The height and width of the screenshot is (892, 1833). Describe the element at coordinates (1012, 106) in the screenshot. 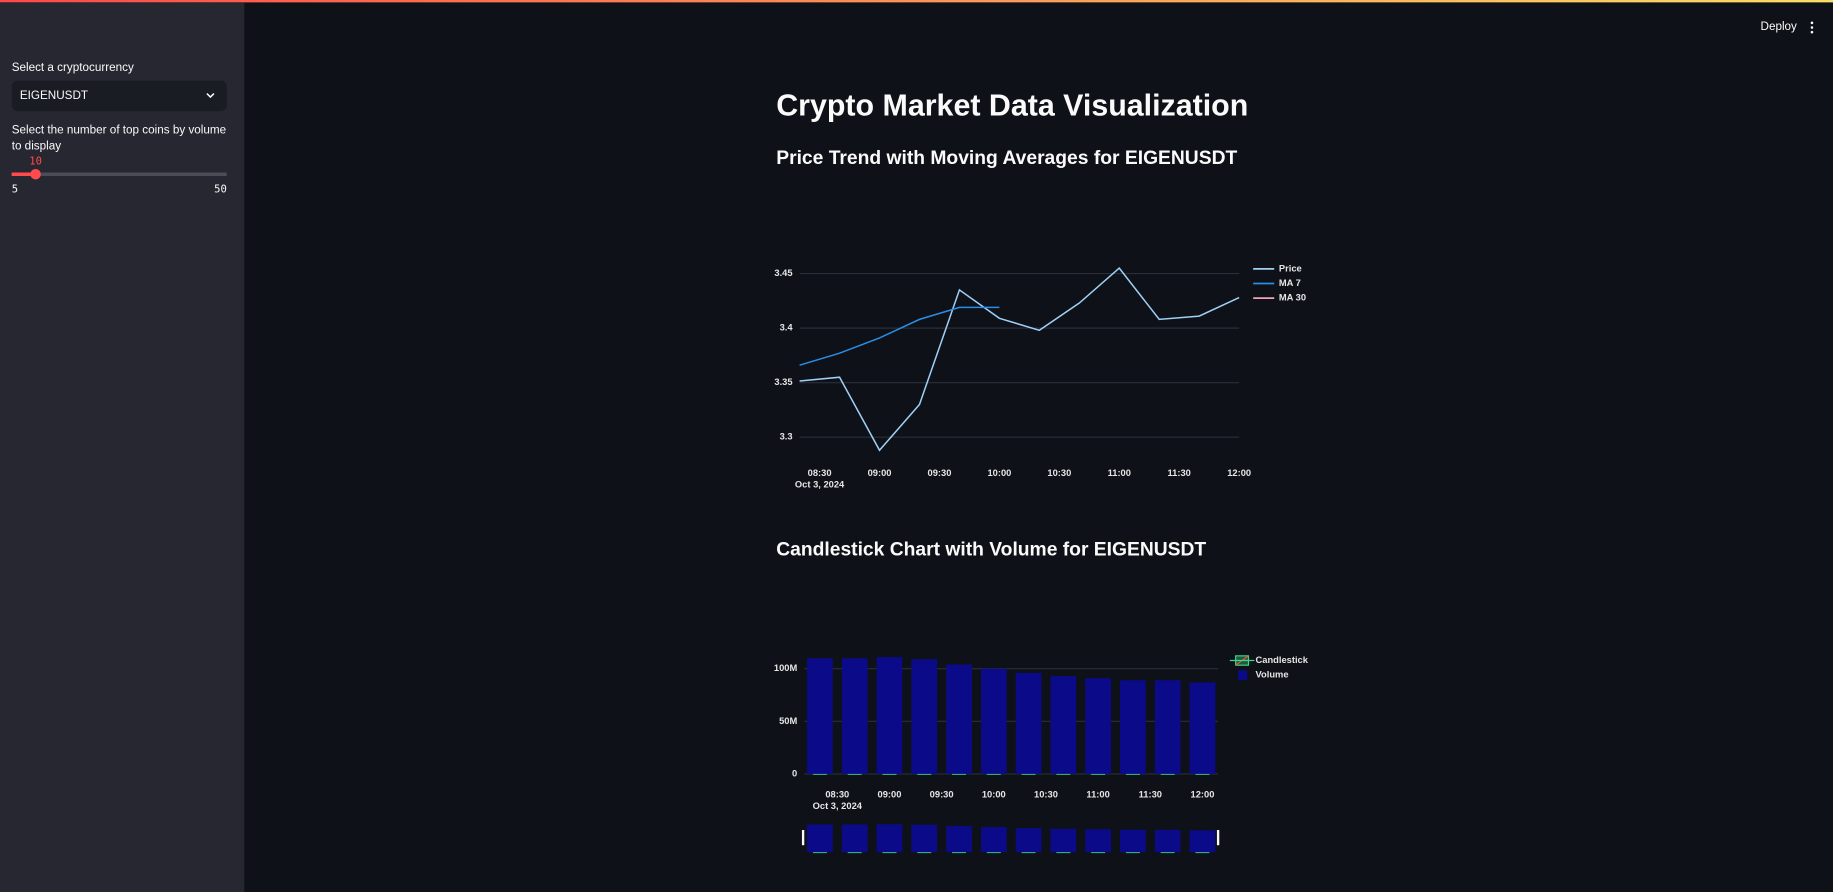

I see `page-title: Crypto Market Data Visualization` at that location.